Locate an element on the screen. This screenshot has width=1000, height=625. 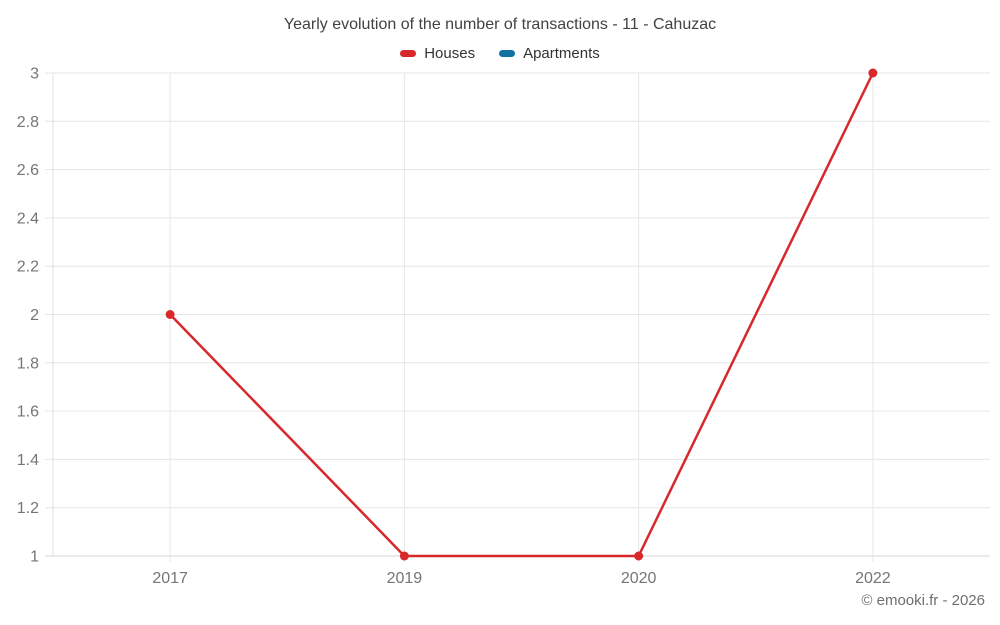
houses-series-swatch is located at coordinates (408, 53).